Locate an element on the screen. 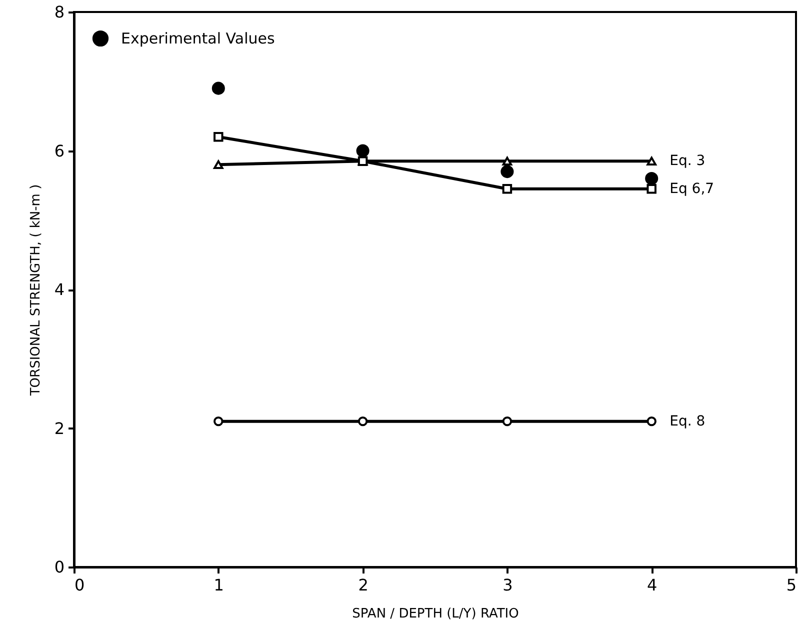 The image size is (799, 630). series-label: Eq. 3 is located at coordinates (688, 161).